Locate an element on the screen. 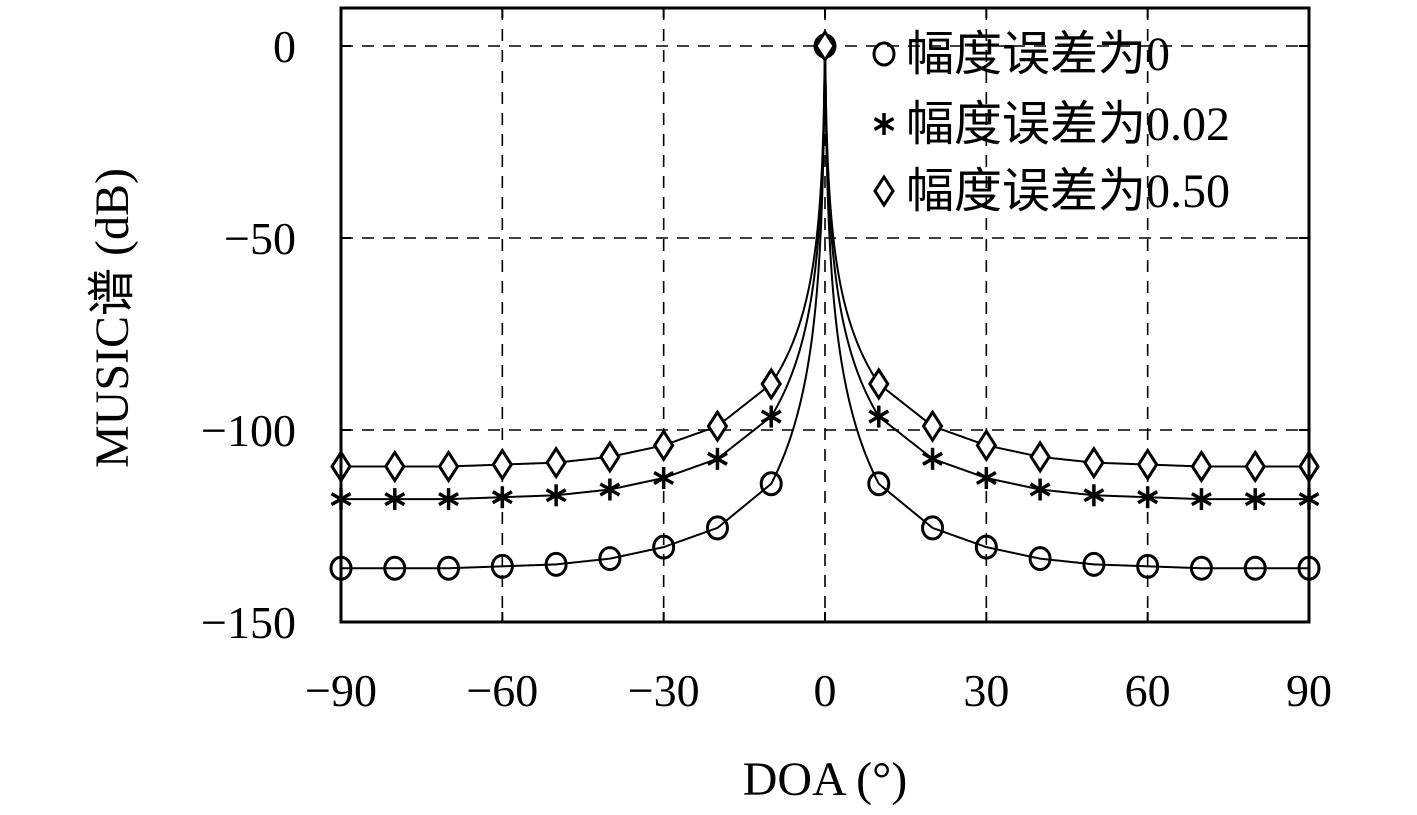 This screenshot has width=1417, height=815. legend-label: 幅度误差为0 is located at coordinates (1038, 54).